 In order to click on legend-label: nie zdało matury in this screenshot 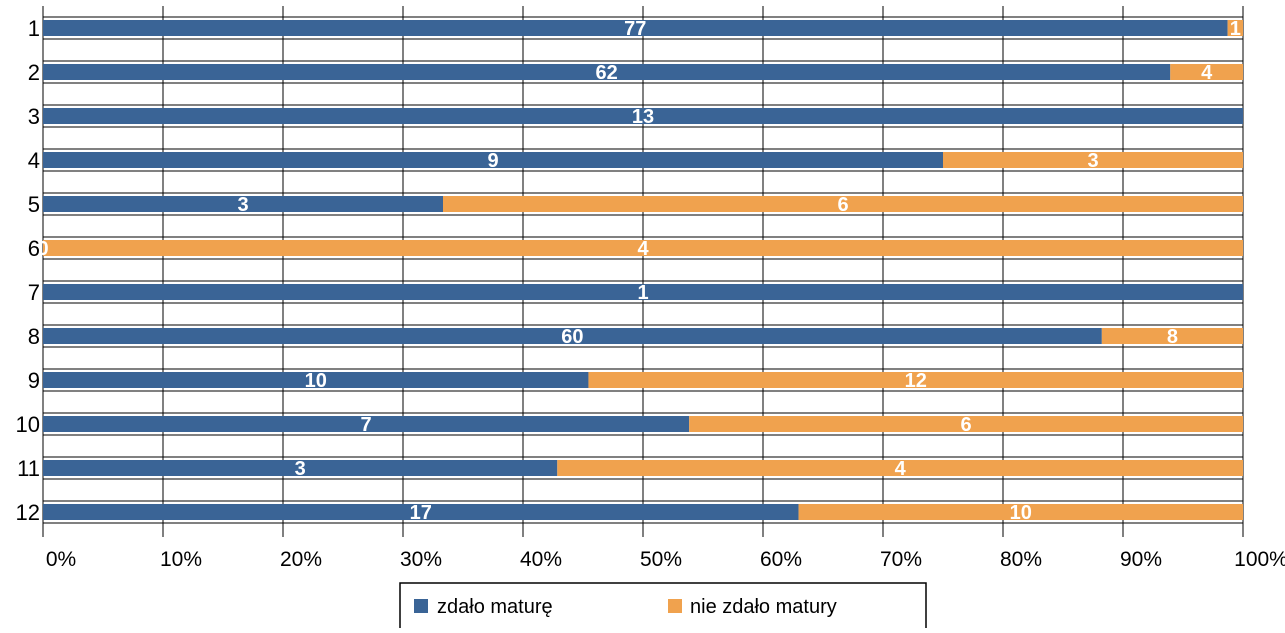, I will do `click(763, 607)`.